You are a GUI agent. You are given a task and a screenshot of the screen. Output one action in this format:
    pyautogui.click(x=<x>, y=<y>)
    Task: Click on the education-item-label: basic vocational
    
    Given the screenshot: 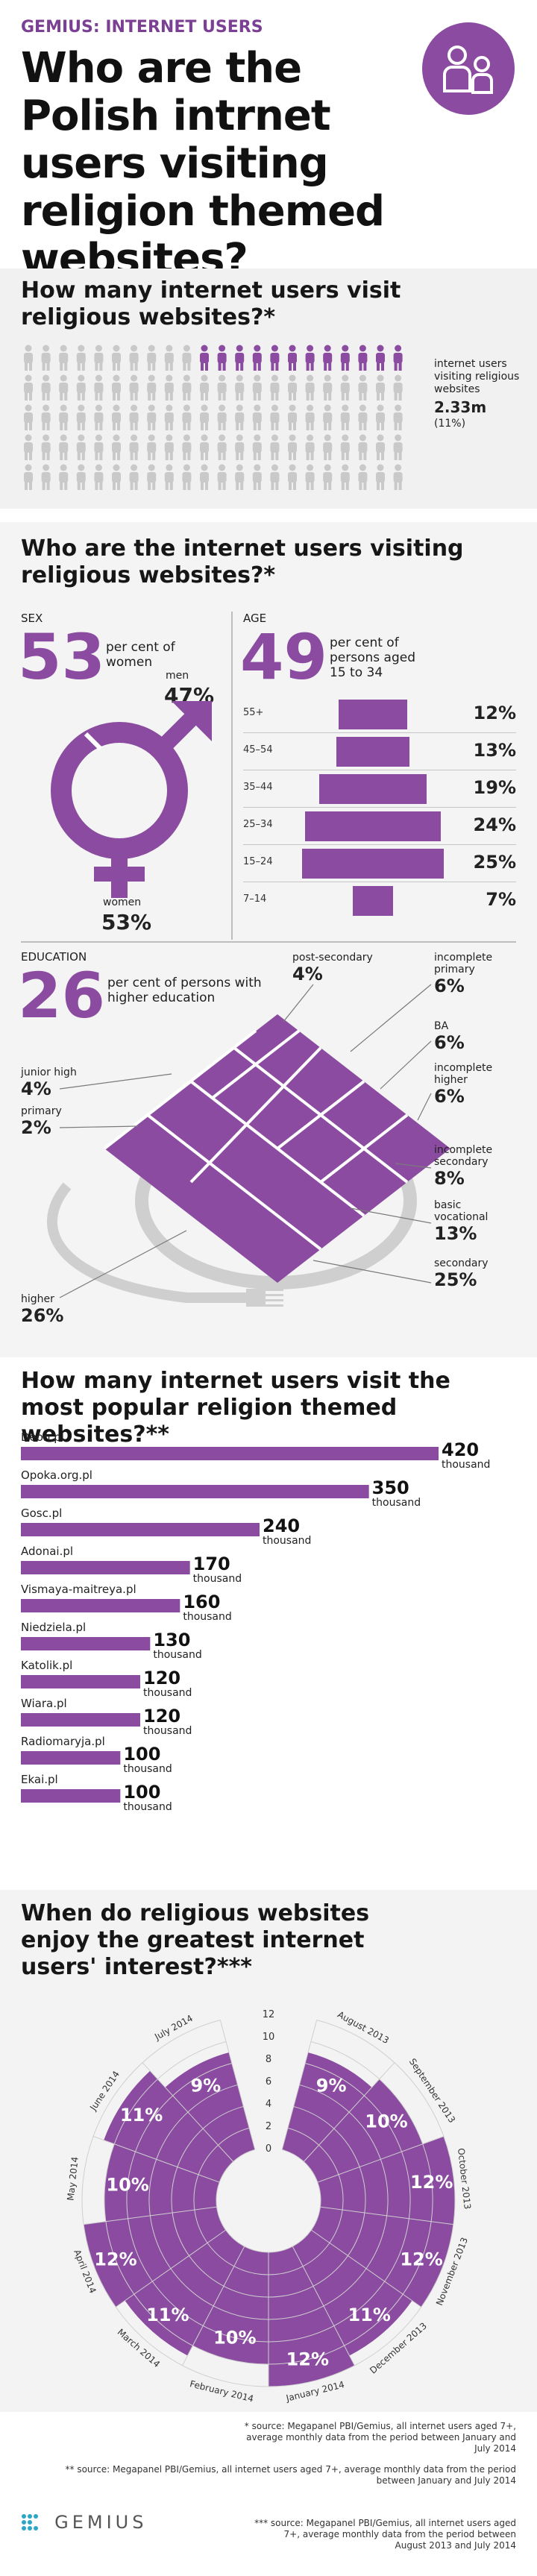 What is the action you would take?
    pyautogui.click(x=461, y=1211)
    